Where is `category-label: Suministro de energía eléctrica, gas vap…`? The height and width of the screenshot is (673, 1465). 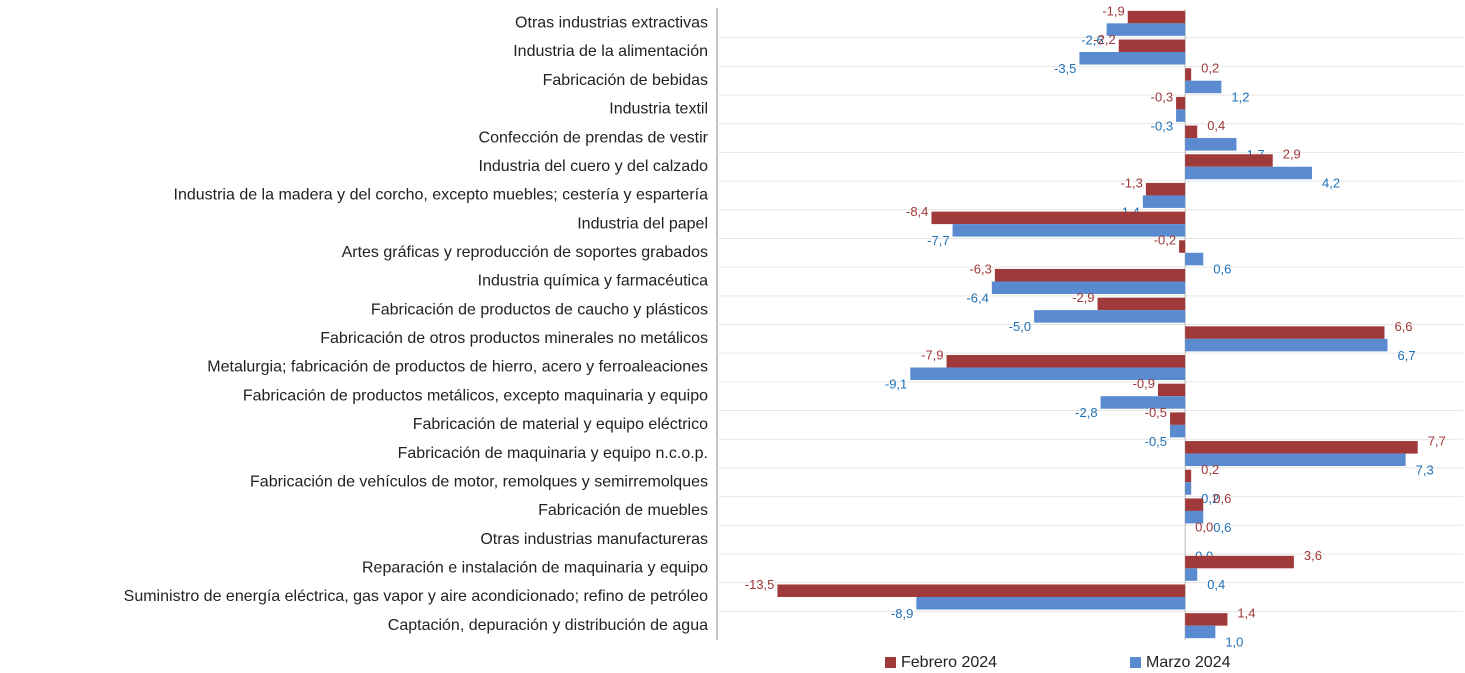
category-label: Suministro de energía eléctrica, gas vap… is located at coordinates (416, 596).